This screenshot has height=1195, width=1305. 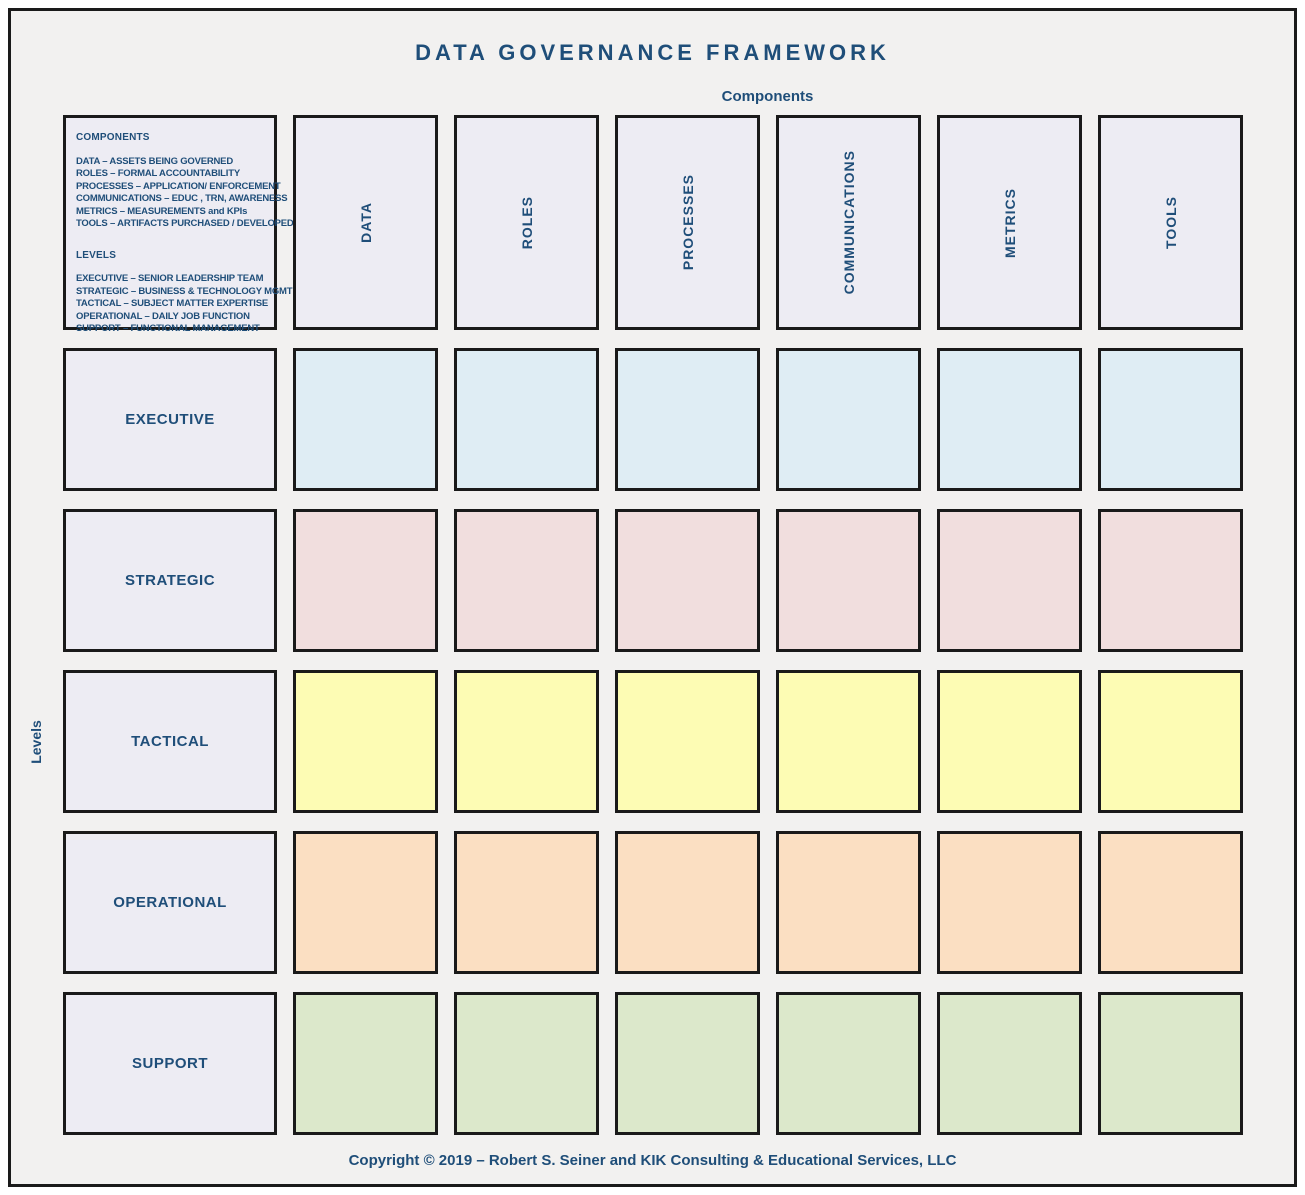 What do you see at coordinates (365, 741) in the screenshot?
I see `matrix-cell-tactical-data` at bounding box center [365, 741].